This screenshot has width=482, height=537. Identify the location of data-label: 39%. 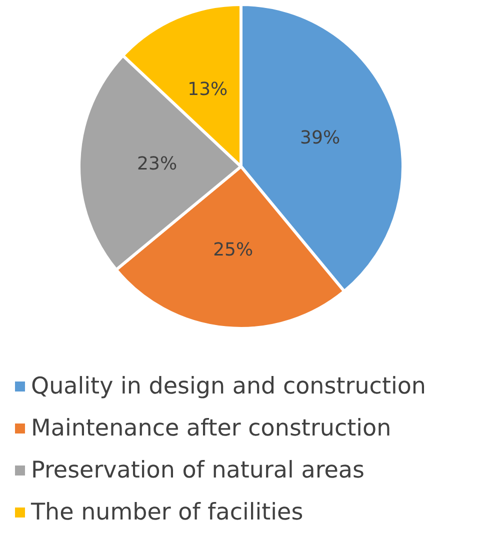
(320, 138).